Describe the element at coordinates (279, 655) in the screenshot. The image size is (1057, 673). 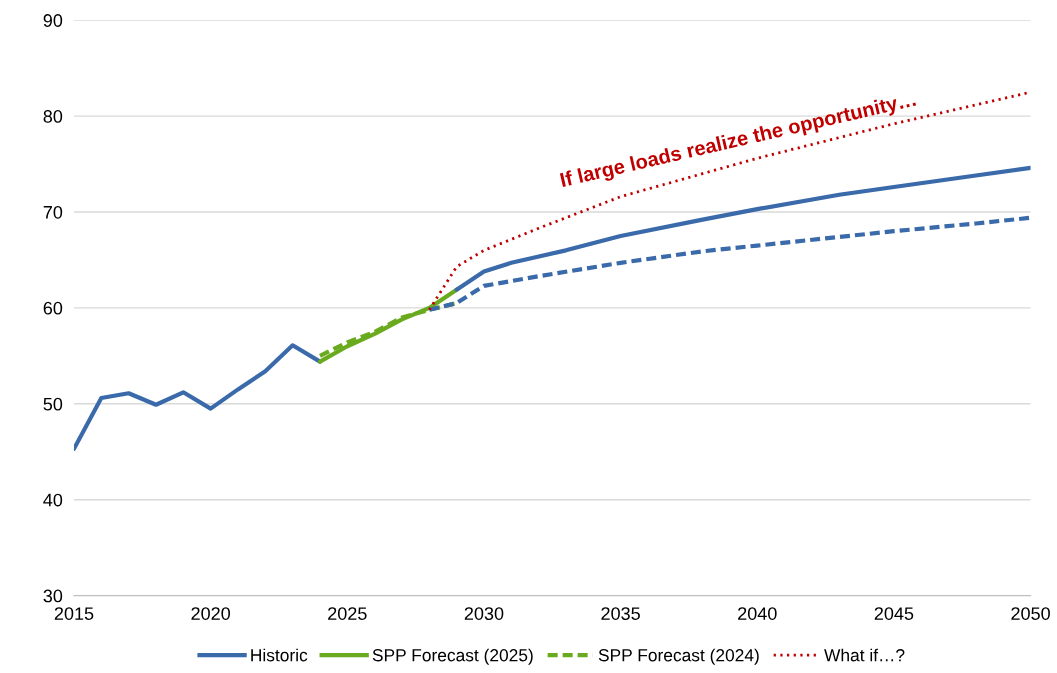
I see `legend-label: Historic` at that location.